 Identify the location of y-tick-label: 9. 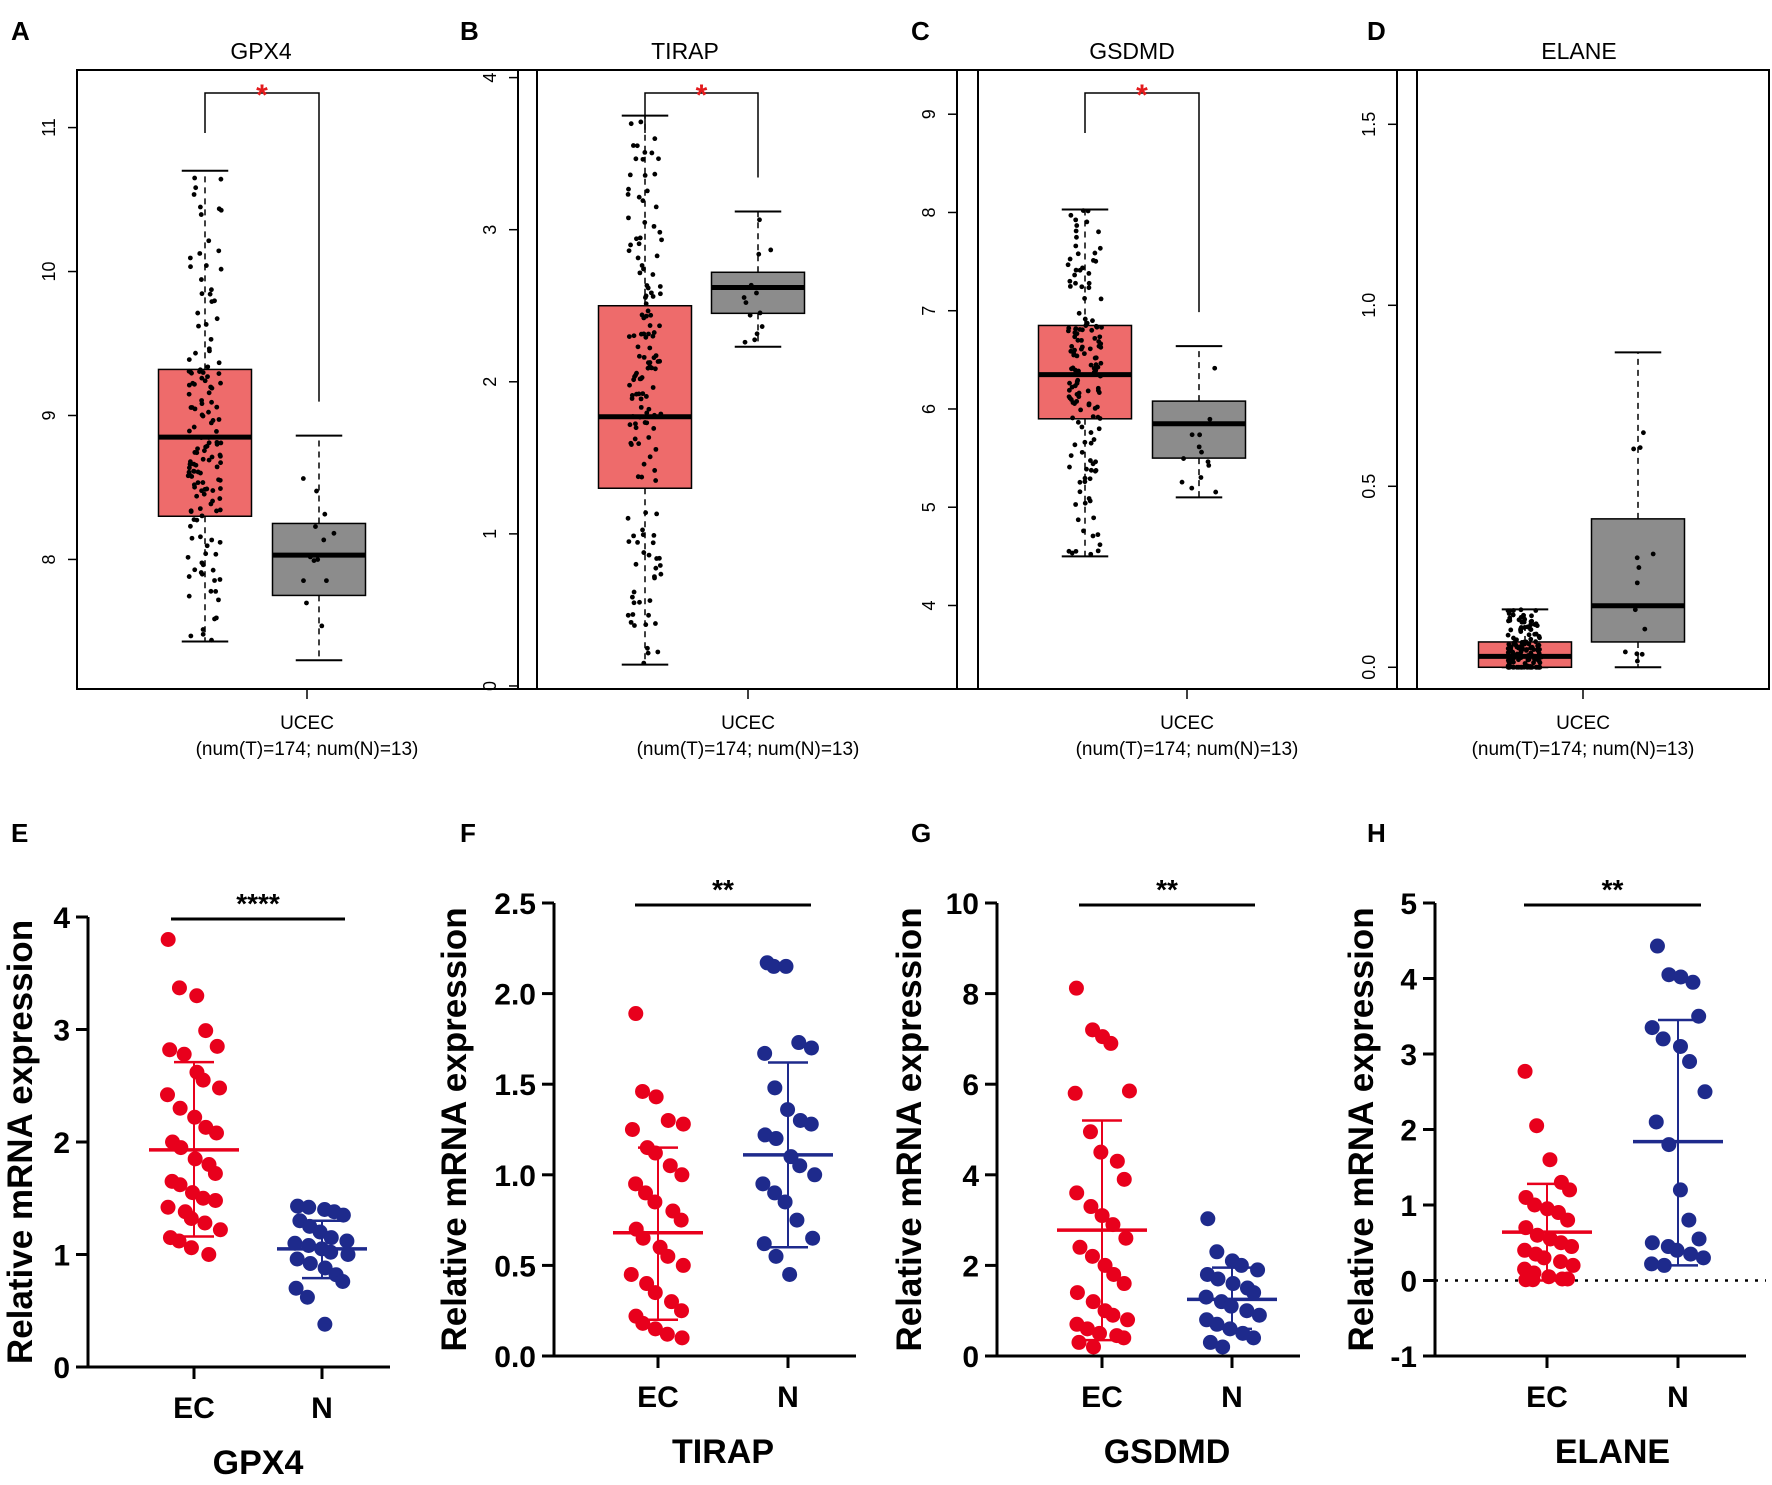
(49, 415).